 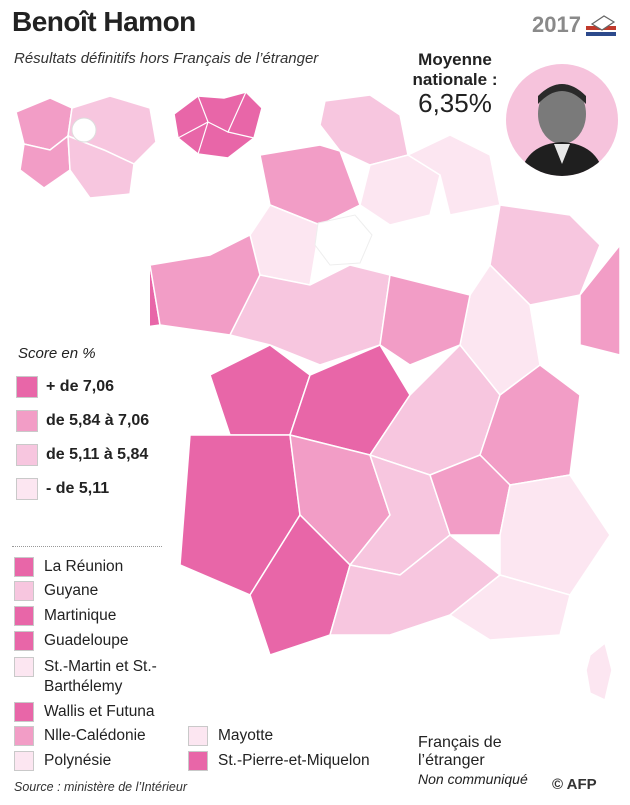 I want to click on overseas-item: Polynésie, so click(x=62, y=761).